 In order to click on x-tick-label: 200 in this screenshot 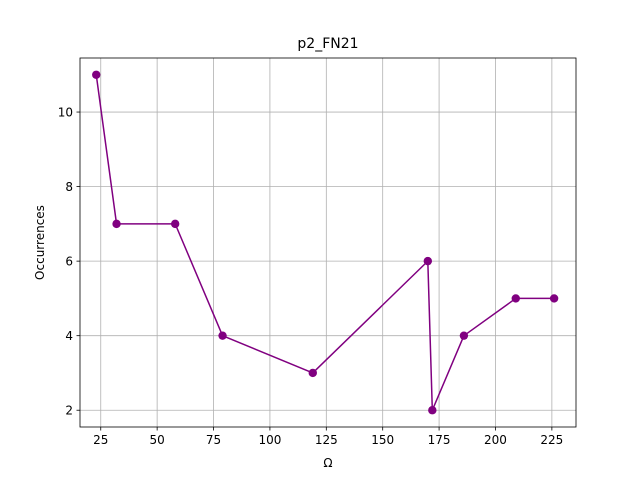, I will do `click(495, 440)`.